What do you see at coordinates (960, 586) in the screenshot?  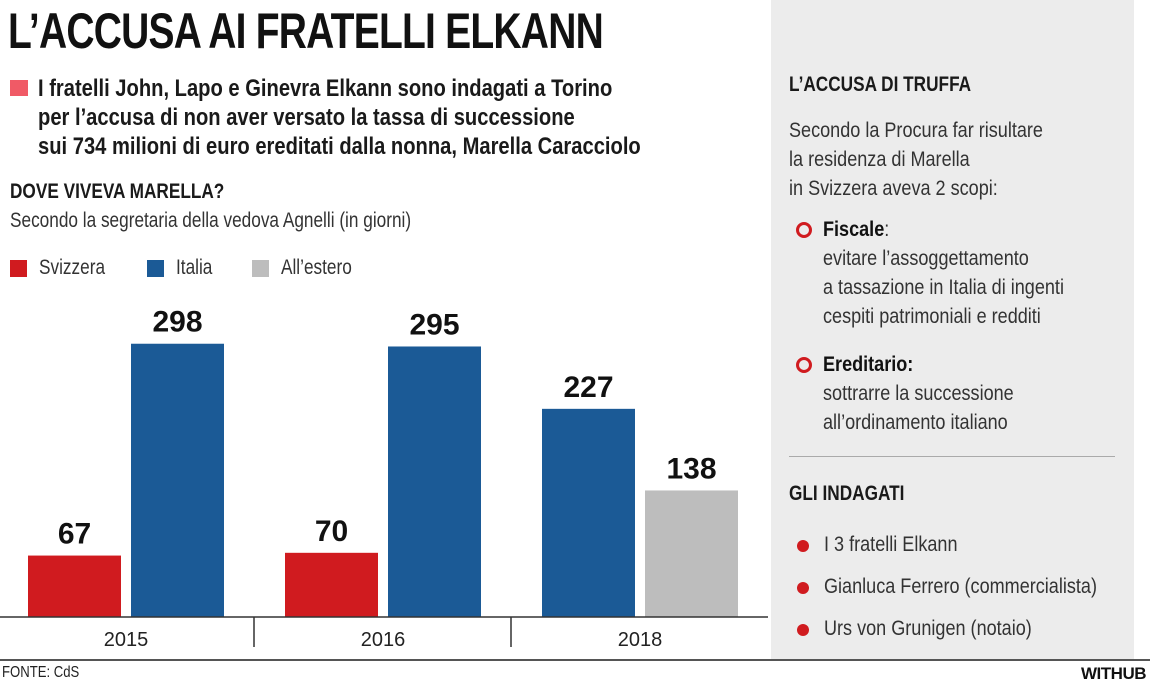 I see `indagato-item: Gianluca Ferrero (commercialista)` at bounding box center [960, 586].